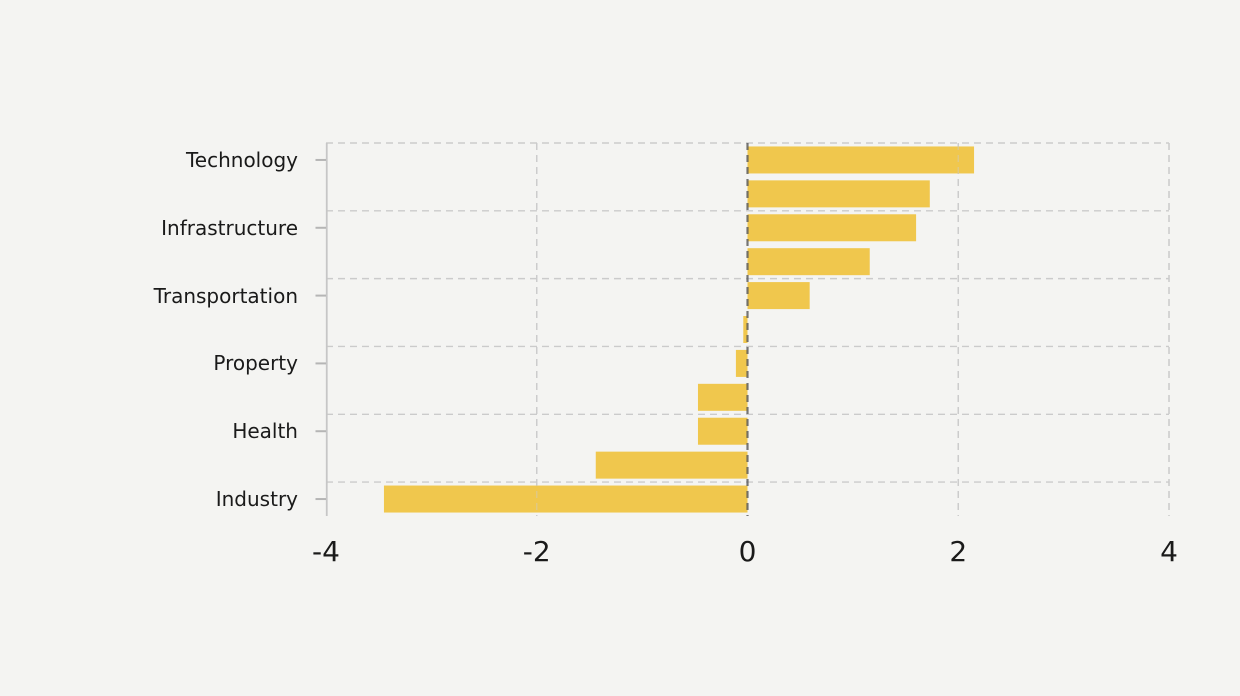  I want to click on bar-infrastructure, so click(832, 228).